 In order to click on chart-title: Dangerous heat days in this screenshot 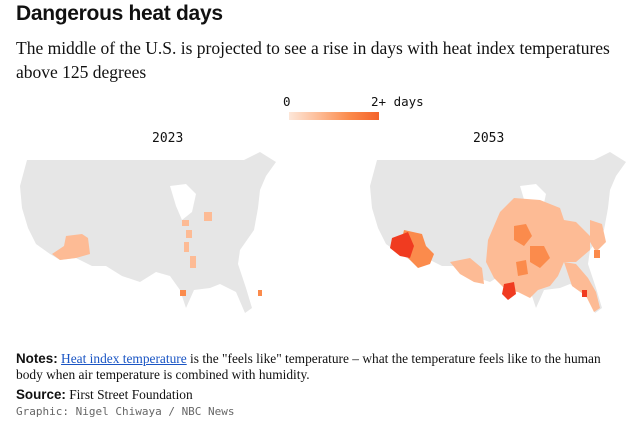, I will do `click(119, 13)`.